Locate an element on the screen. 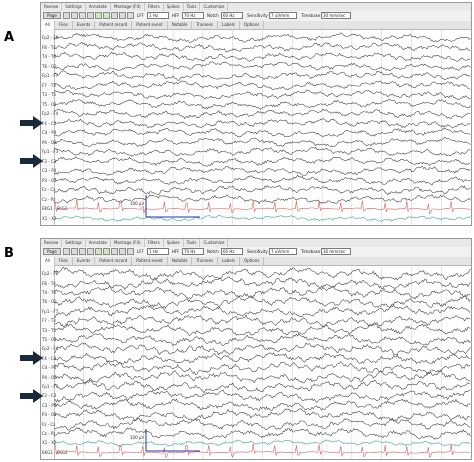  channel-label: T6 - O2 is located at coordinates (49, 302).